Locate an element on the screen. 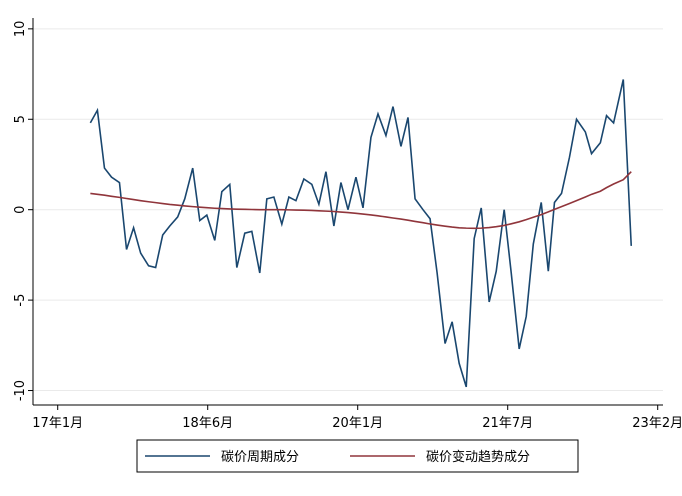 This screenshot has height=496, width=682. y-tick-label: -5 is located at coordinates (20, 300).